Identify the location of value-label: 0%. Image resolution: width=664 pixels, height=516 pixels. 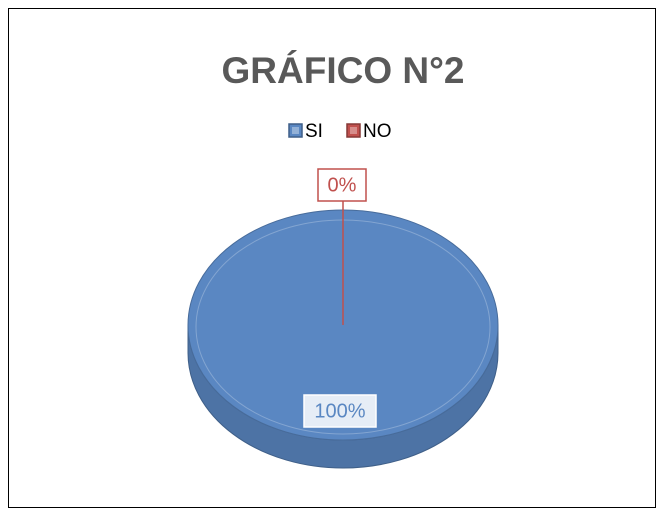
(342, 185).